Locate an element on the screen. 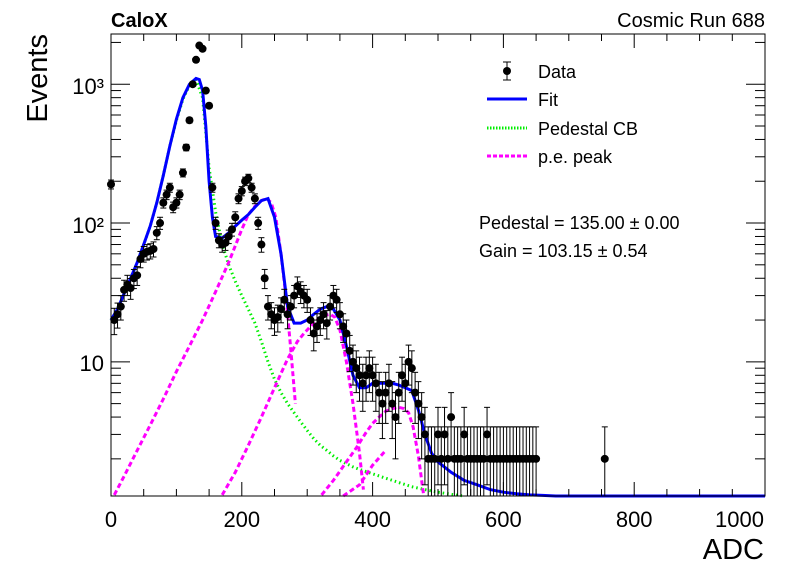  legend-label-data: Data is located at coordinates (557, 72).